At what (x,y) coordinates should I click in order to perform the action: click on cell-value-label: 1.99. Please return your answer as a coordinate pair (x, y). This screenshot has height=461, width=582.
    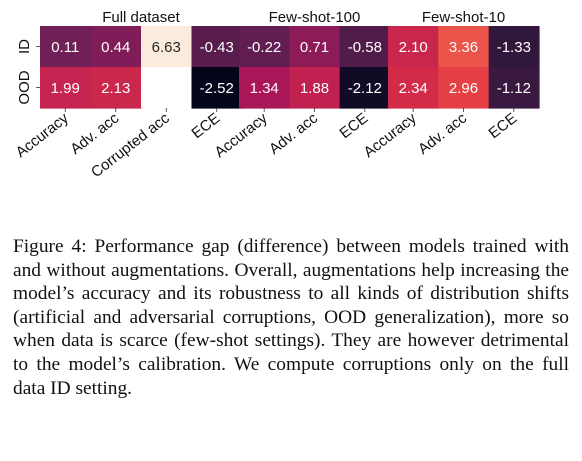
    Looking at the image, I should click on (65, 88).